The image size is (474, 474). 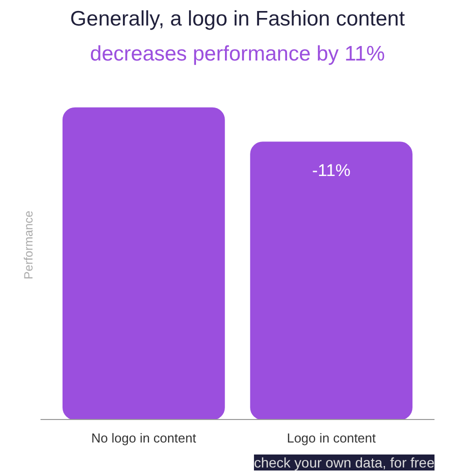 What do you see at coordinates (331, 170) in the screenshot?
I see `annotation: -11%` at bounding box center [331, 170].